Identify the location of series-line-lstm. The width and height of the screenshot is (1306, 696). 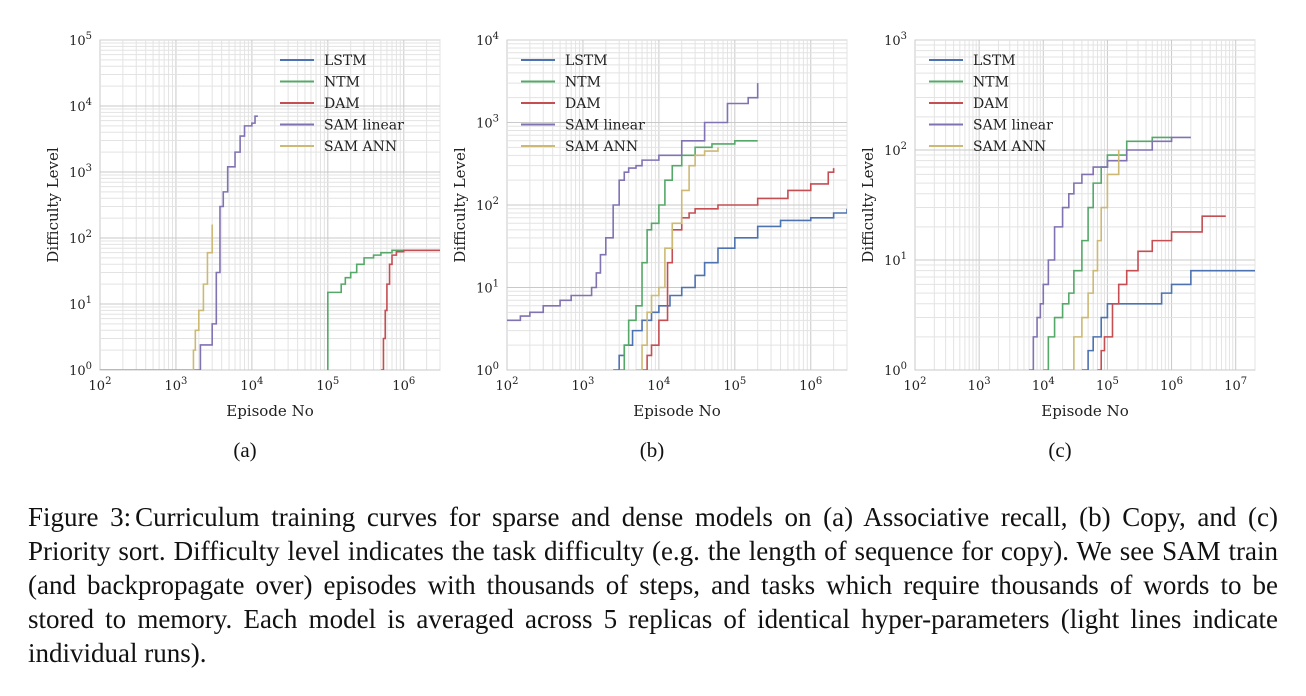
(730, 289).